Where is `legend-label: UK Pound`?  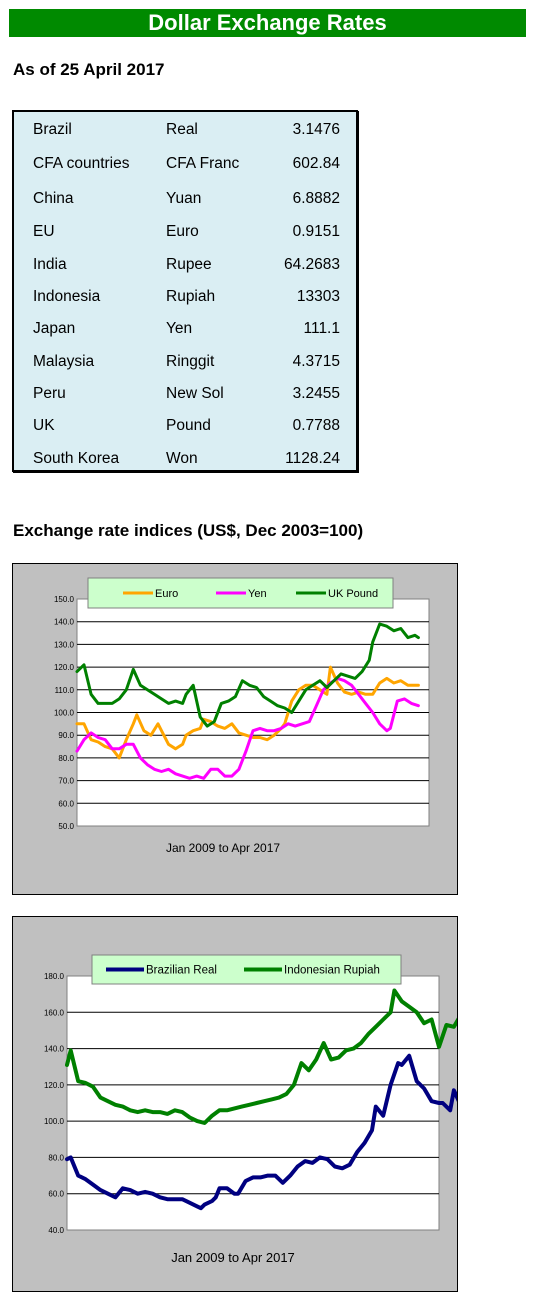 legend-label: UK Pound is located at coordinates (353, 594).